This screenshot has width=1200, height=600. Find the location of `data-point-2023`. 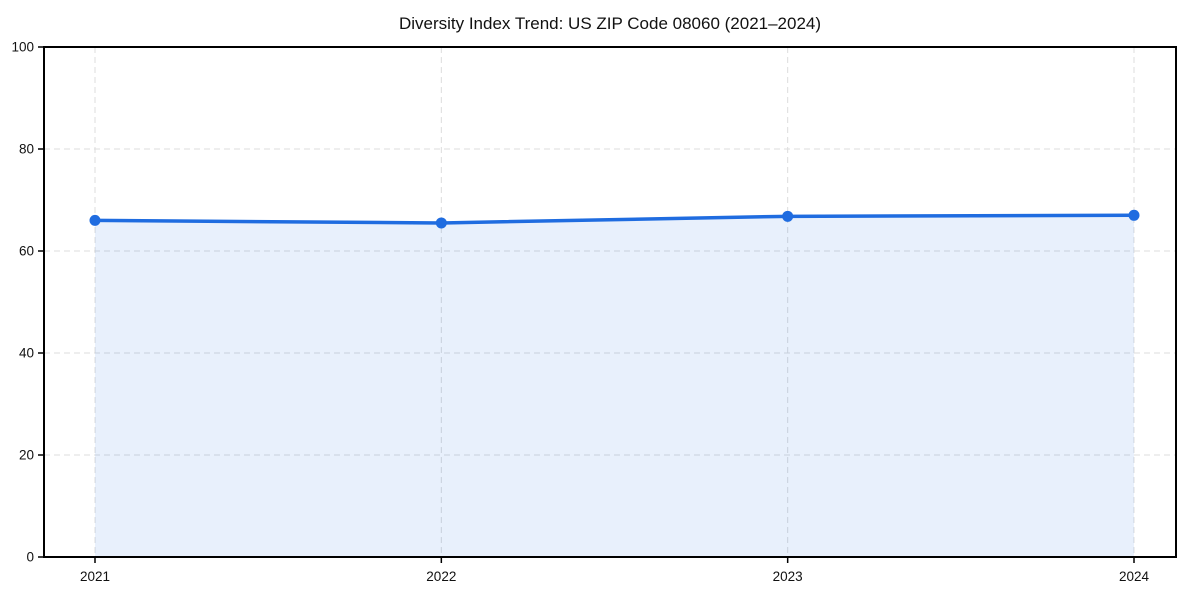

data-point-2023 is located at coordinates (788, 216).